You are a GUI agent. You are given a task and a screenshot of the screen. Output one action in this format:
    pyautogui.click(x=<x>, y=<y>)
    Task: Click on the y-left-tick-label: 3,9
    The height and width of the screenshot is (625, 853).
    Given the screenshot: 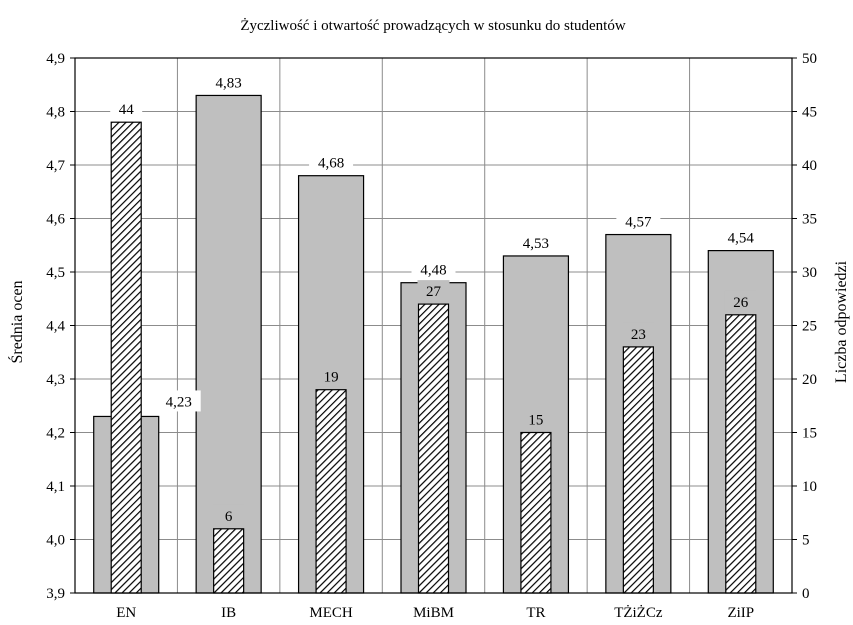 What is the action you would take?
    pyautogui.click(x=55, y=594)
    